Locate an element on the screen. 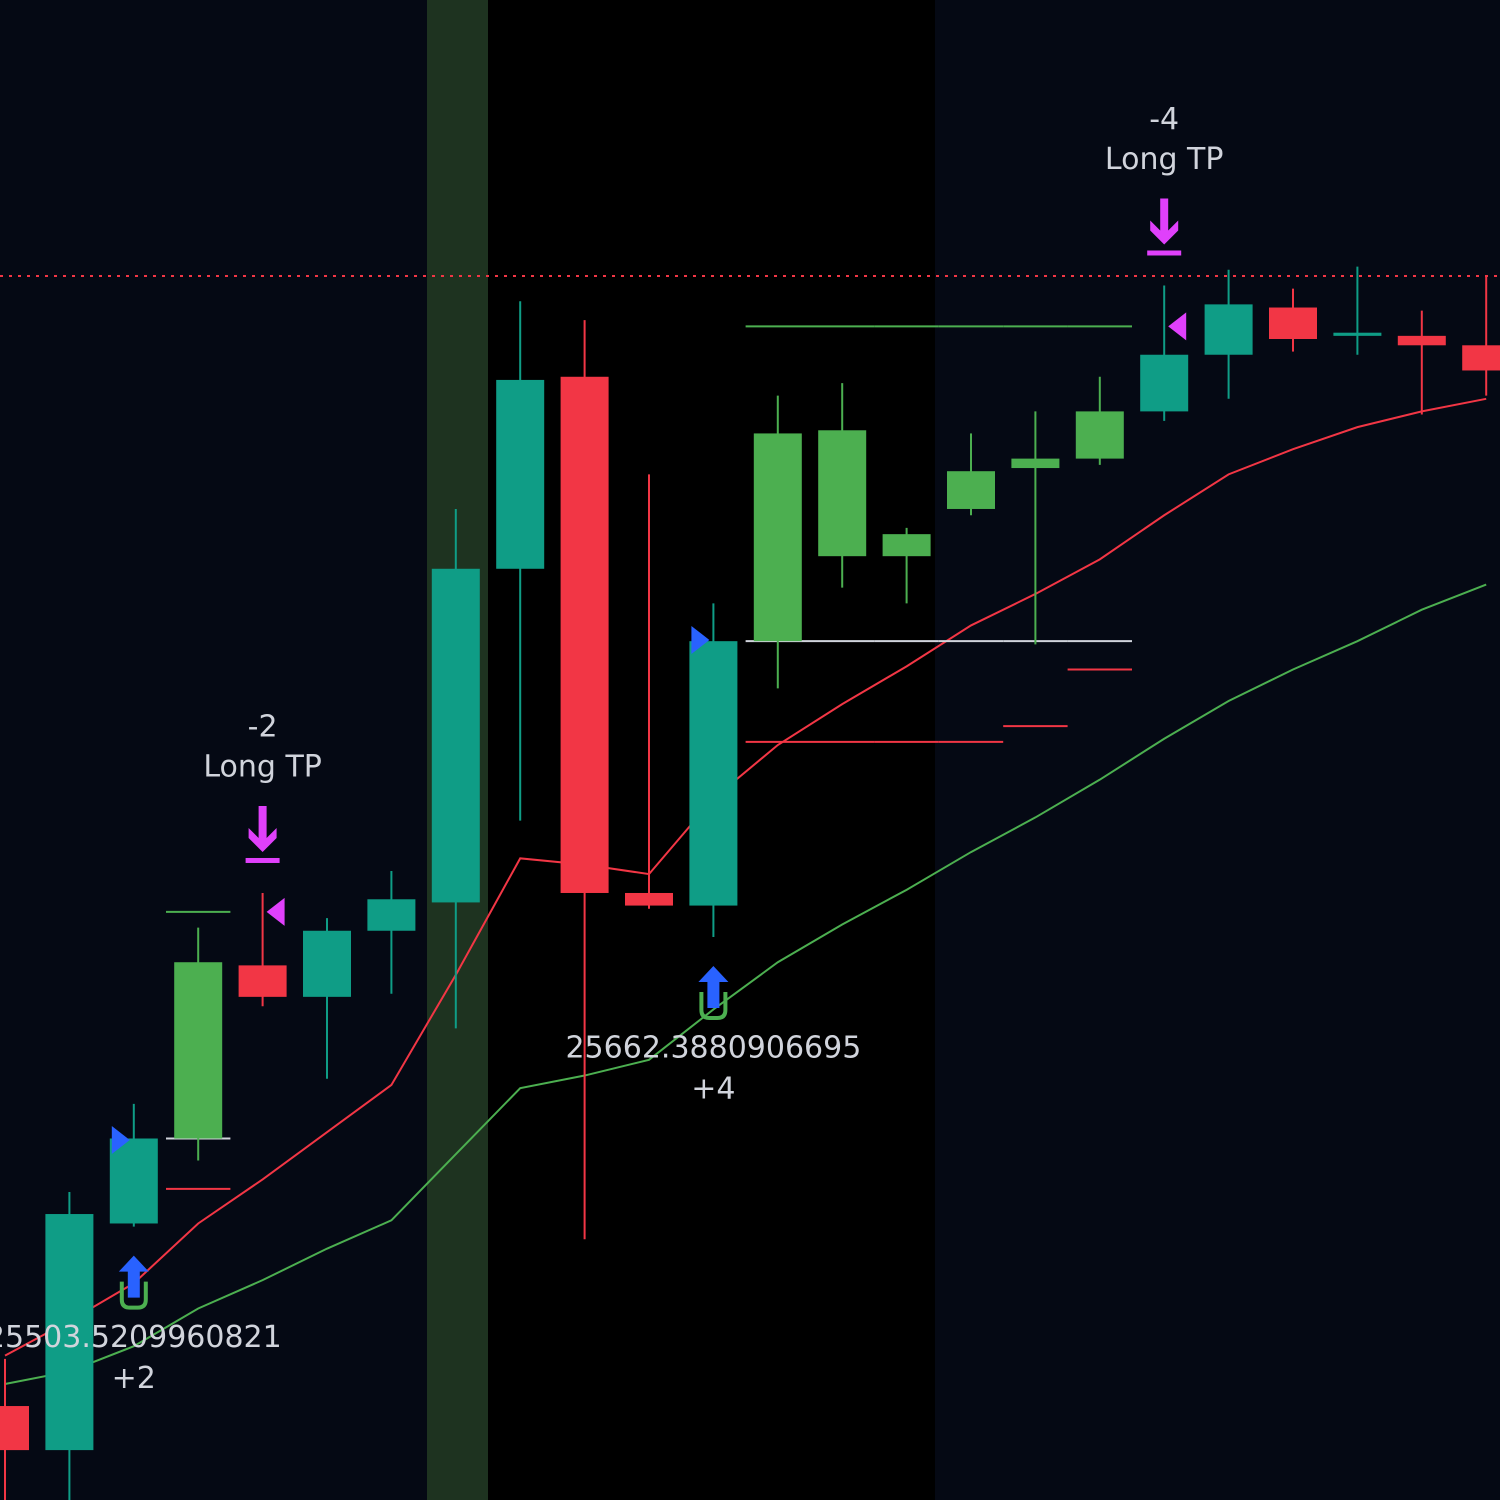 The image size is (1500, 1500). entry-price-label: 25503.5209960821 is located at coordinates (141, 1337).